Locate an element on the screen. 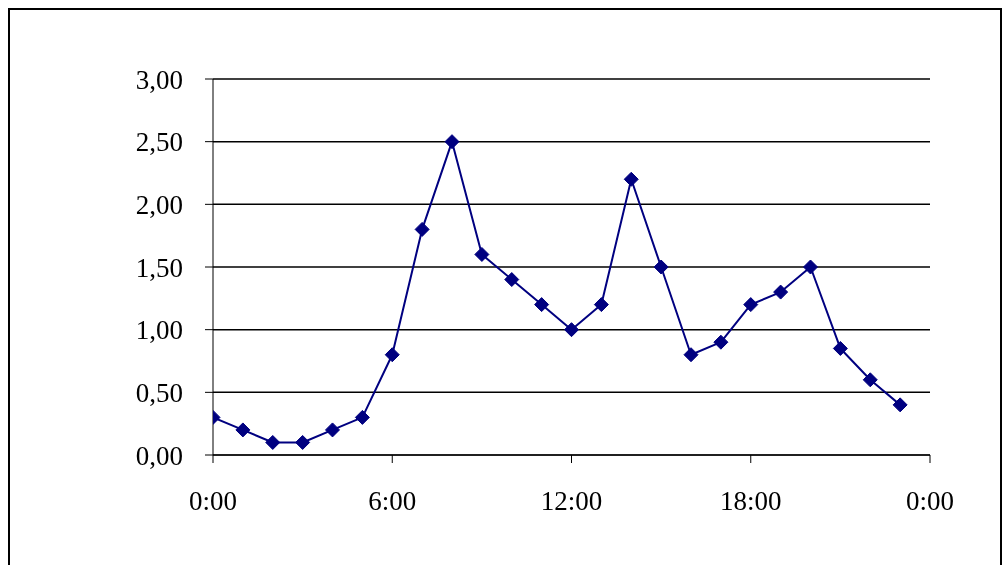 This screenshot has height=565, width=1008. y-tick-label: 0,00 is located at coordinates (159, 455).